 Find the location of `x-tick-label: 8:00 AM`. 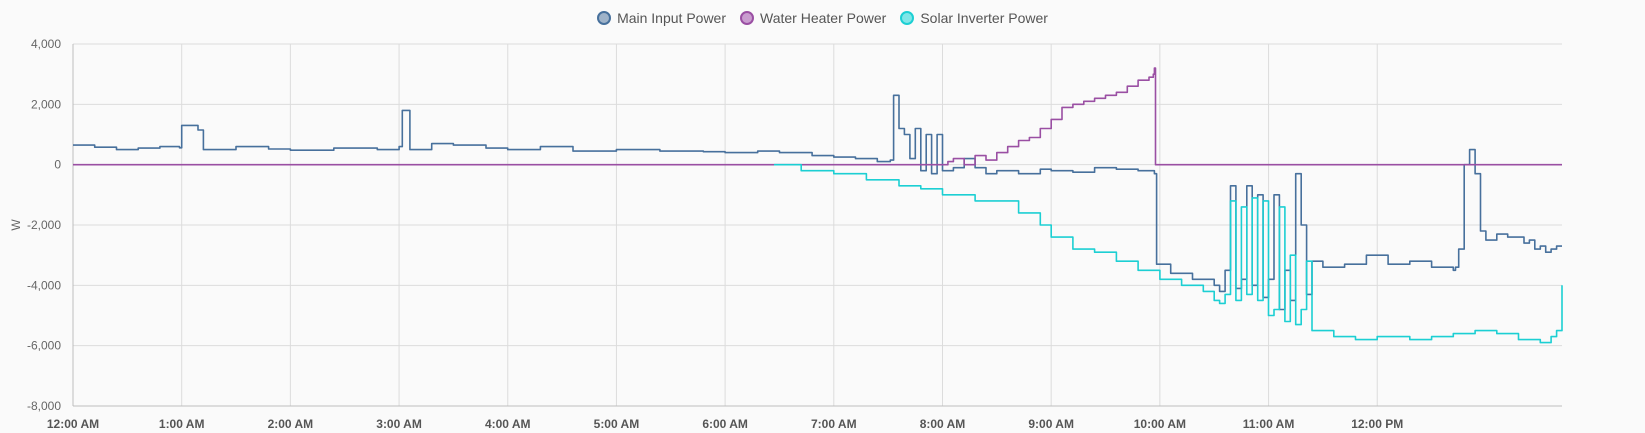

x-tick-label: 8:00 AM is located at coordinates (943, 424).